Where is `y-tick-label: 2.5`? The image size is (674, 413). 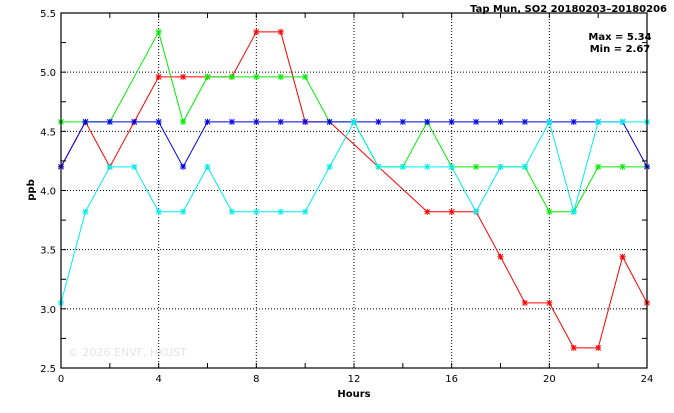 y-tick-label: 2.5 is located at coordinates (48, 369).